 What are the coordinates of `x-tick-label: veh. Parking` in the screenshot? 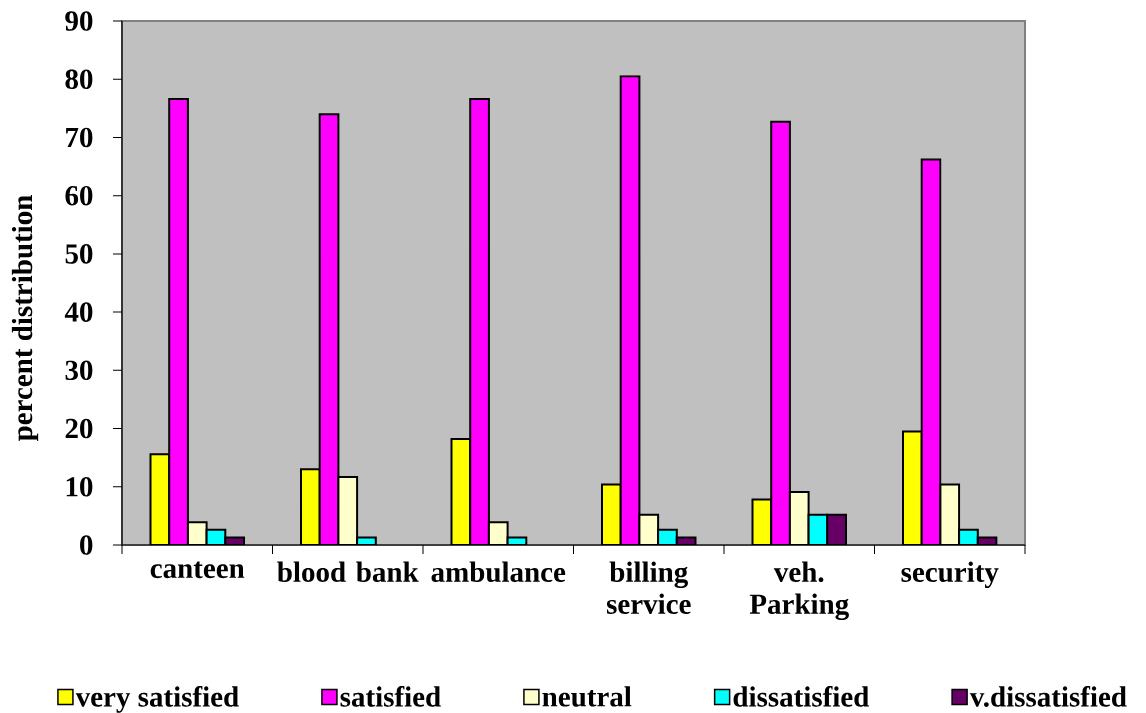 It's located at (799, 591).